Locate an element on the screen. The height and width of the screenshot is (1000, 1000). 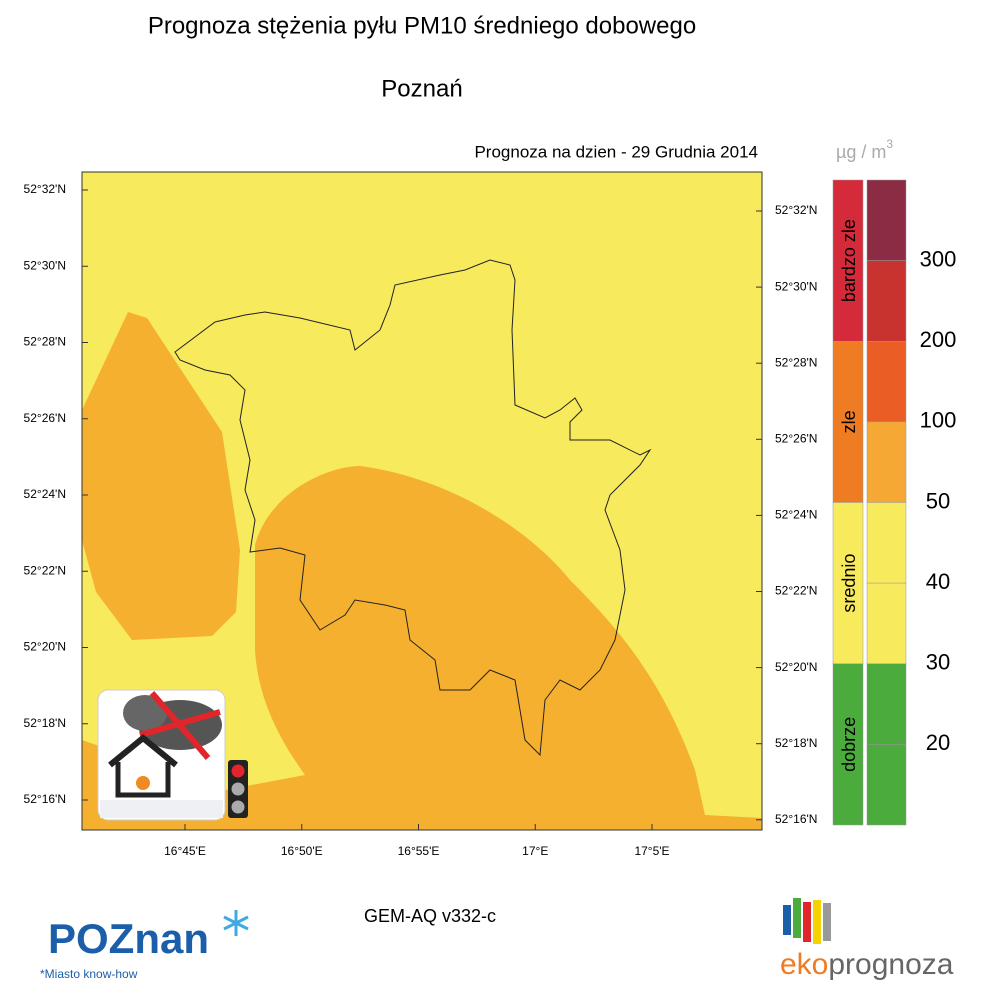
legend-value: 300 is located at coordinates (938, 258).